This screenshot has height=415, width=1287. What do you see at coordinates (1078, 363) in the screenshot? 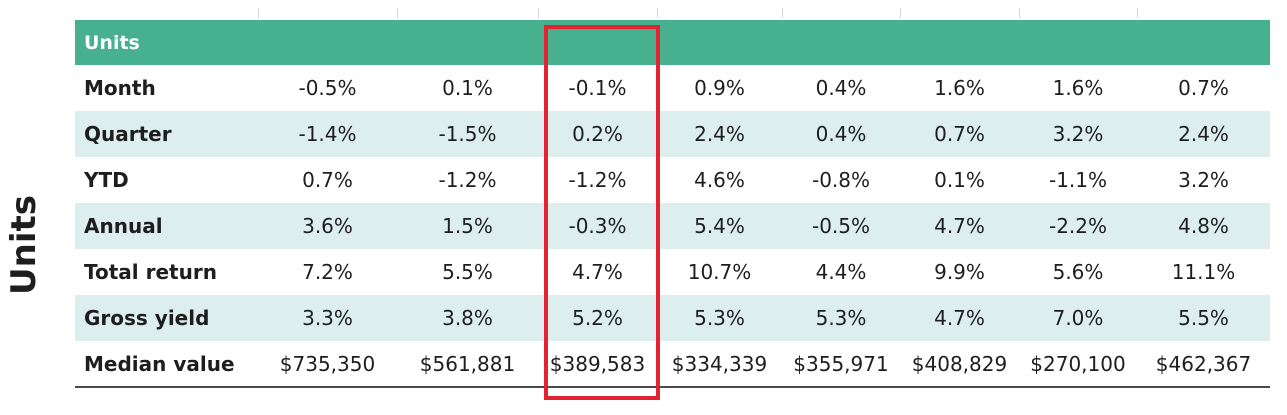
I see `table-cell: $270,100` at bounding box center [1078, 363].